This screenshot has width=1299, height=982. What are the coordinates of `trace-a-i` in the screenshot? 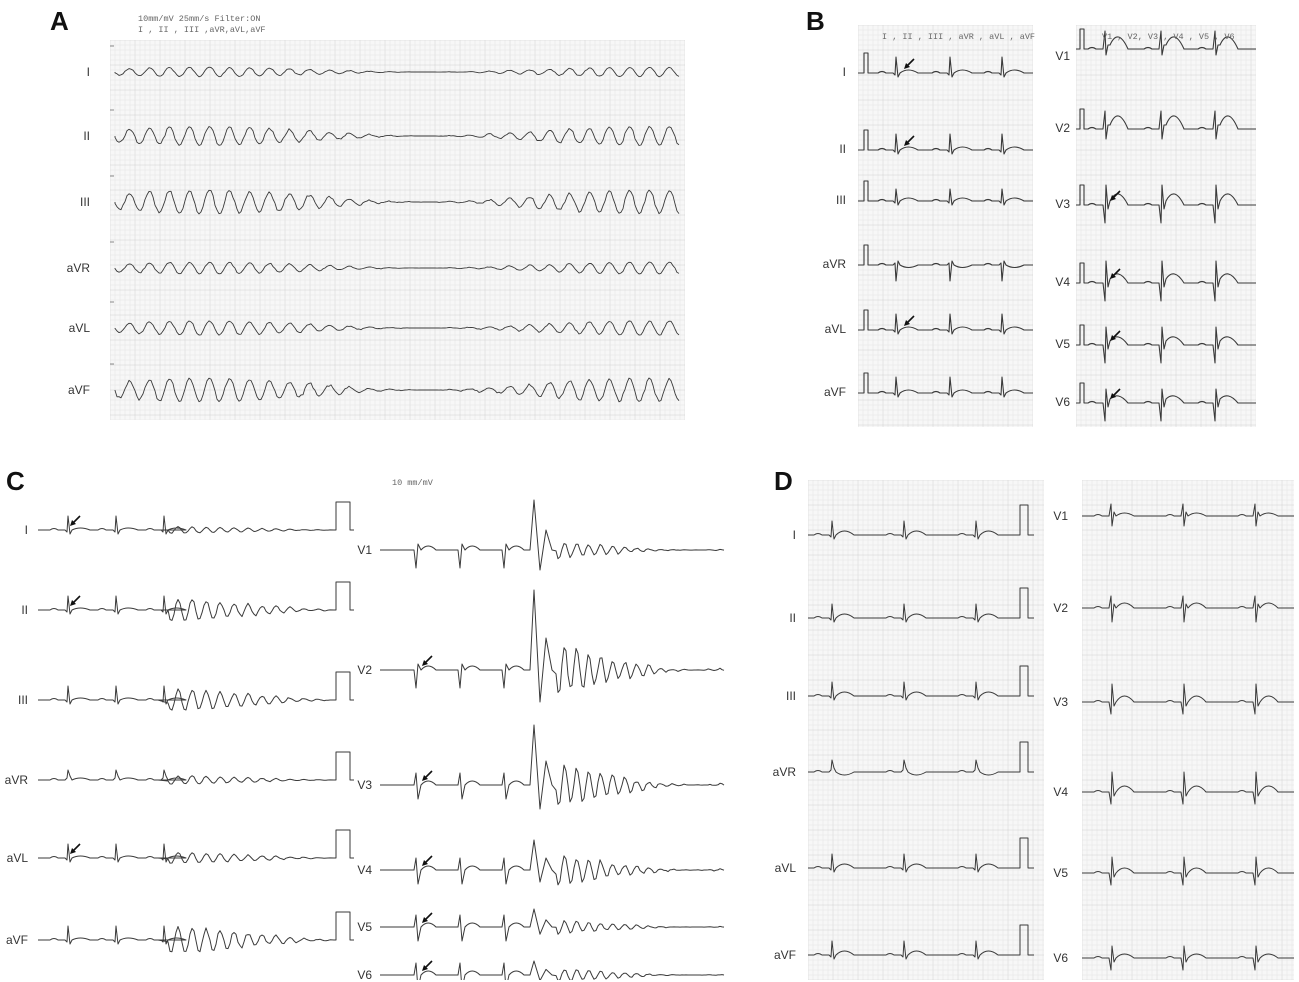 It's located at (397, 72).